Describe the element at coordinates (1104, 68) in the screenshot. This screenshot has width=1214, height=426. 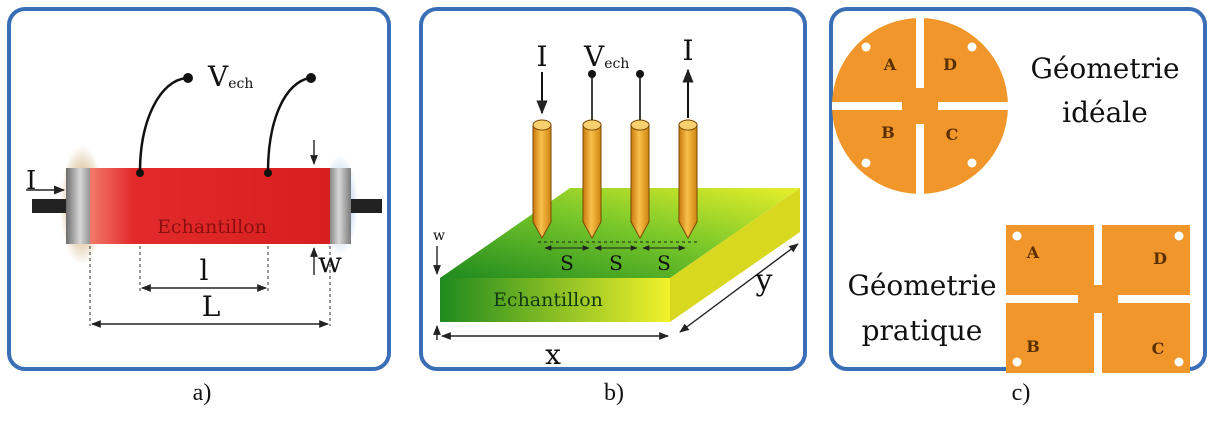
I see `ideal-title-line1: Géometrie` at that location.